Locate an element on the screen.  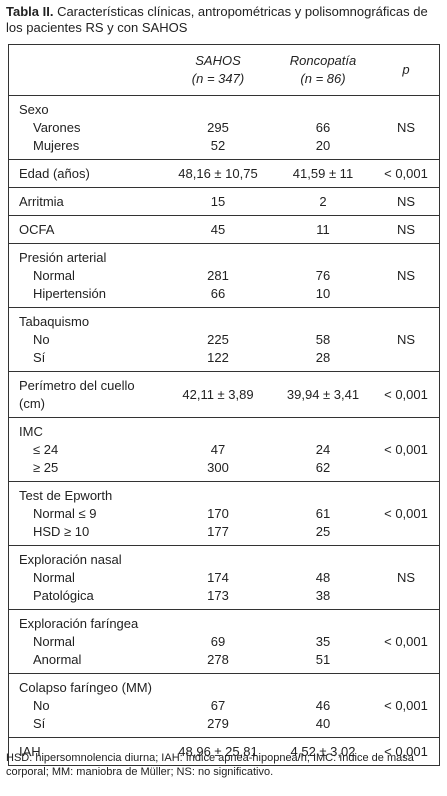
cell-ronco: 46 is located at coordinates (323, 705).